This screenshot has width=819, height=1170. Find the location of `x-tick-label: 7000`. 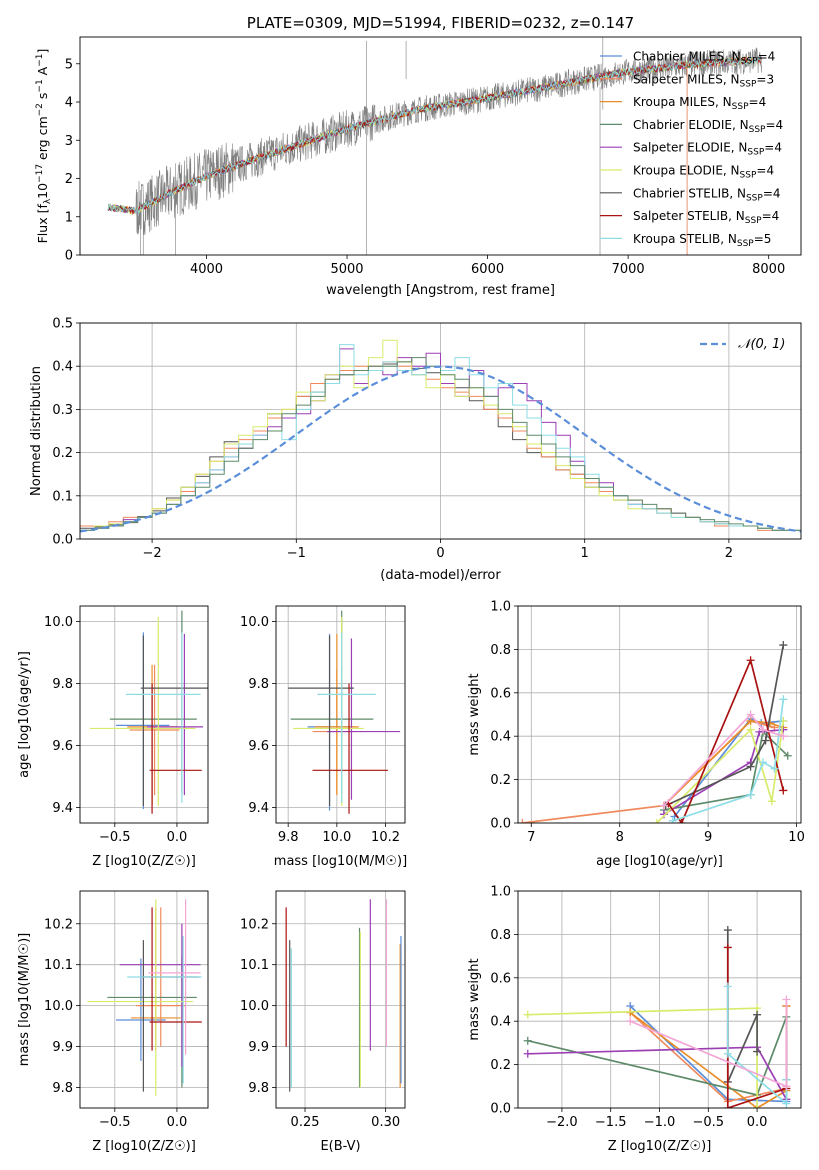

x-tick-label: 7000 is located at coordinates (628, 269).